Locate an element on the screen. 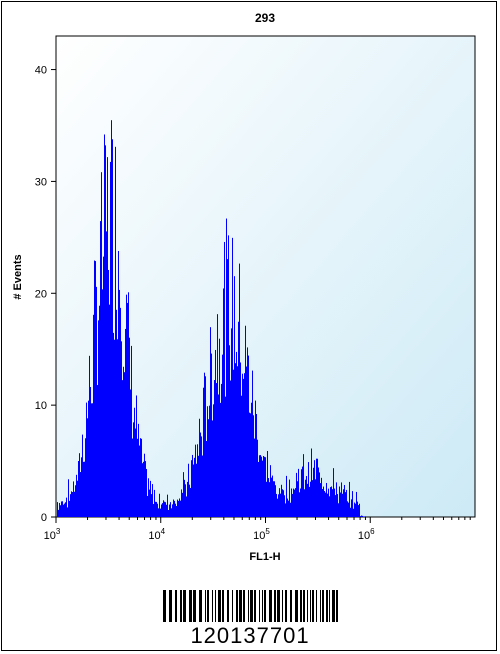 Image resolution: width=500 pixels, height=654 pixels. y-tick-label: 40 is located at coordinates (41, 71).